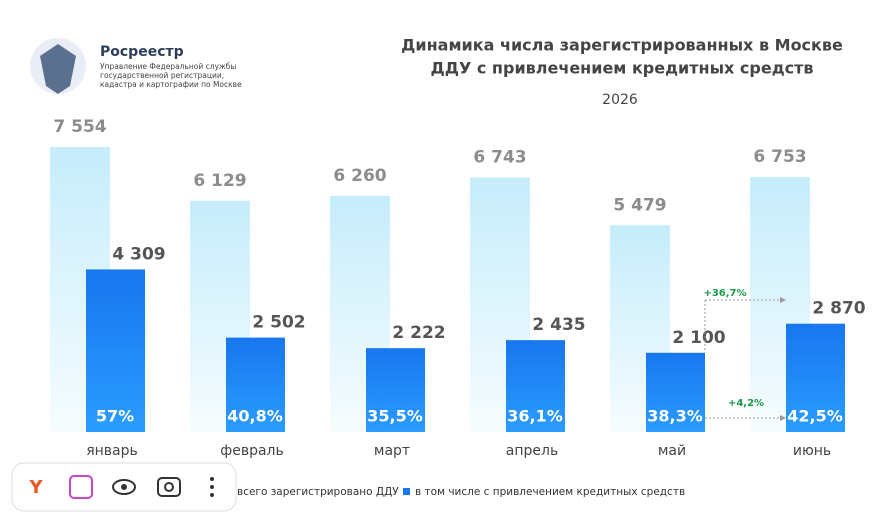 This screenshot has width=890, height=524. I want to click on logo-subtitle: кадастра и картографии по Москве, so click(171, 84).